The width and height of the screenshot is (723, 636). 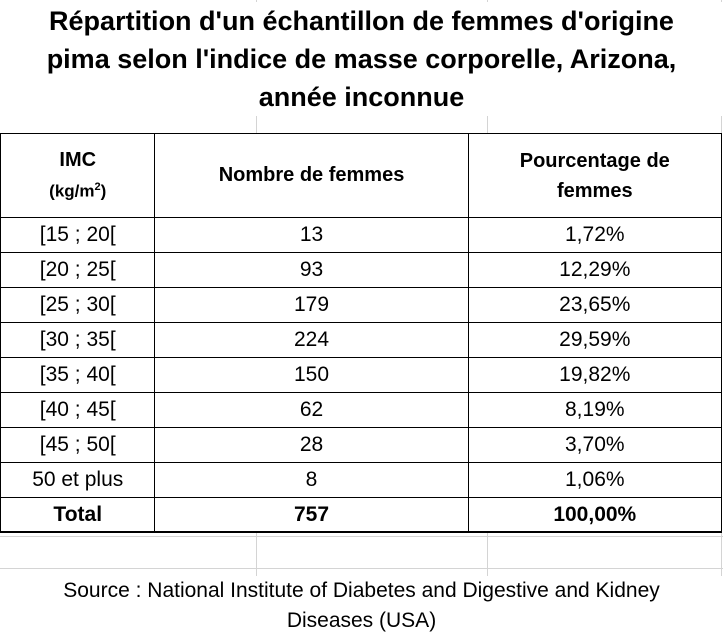 What do you see at coordinates (78, 445) in the screenshot?
I see `imc-cell: [45 ; 50[` at bounding box center [78, 445].